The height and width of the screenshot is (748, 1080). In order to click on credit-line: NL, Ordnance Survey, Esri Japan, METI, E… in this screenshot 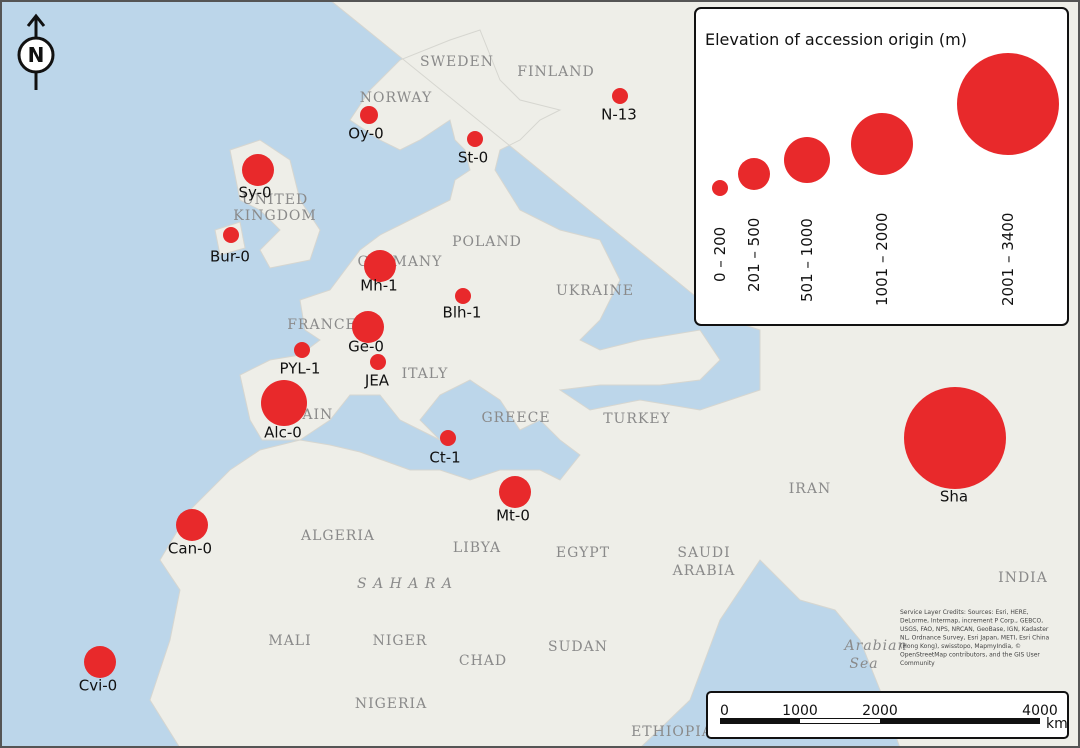, I will do `click(975, 638)`.